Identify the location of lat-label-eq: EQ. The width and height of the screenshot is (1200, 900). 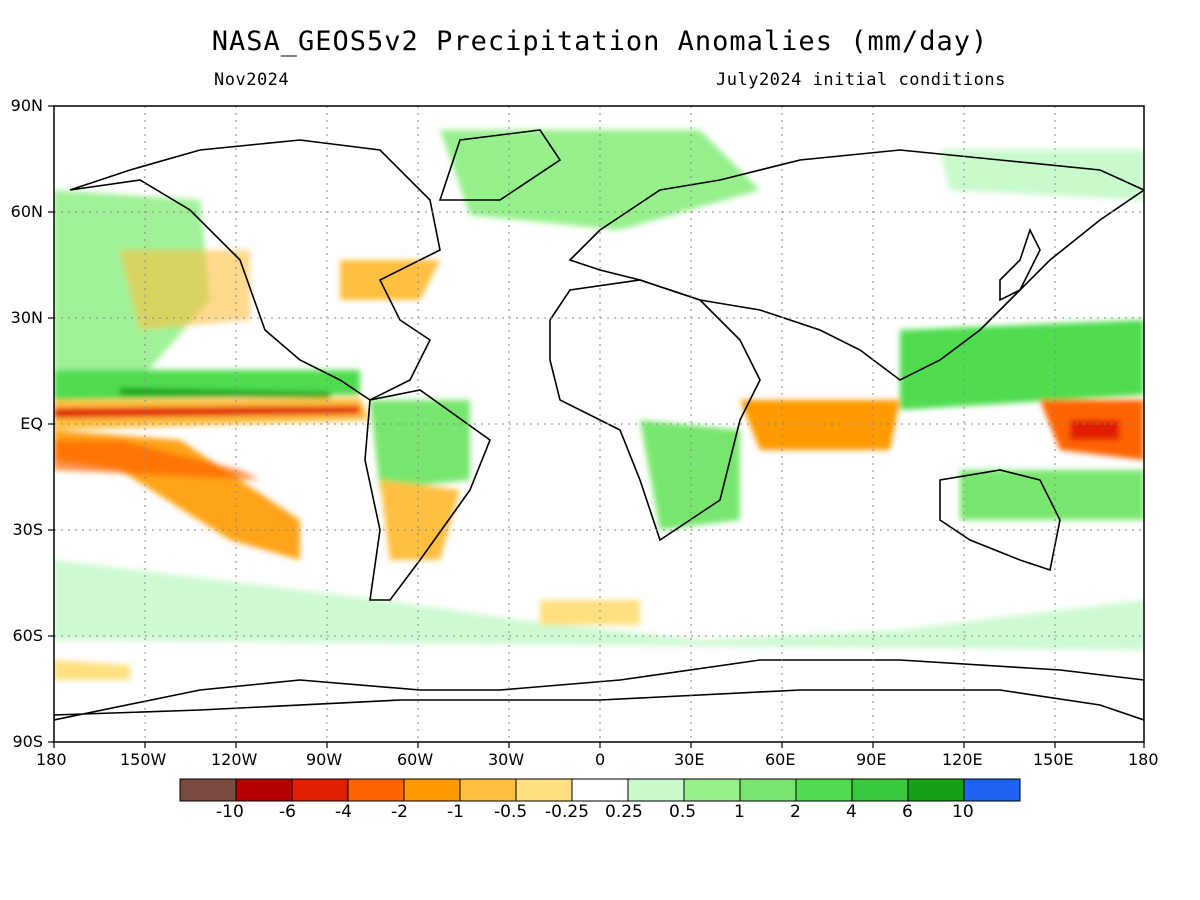
(31, 423).